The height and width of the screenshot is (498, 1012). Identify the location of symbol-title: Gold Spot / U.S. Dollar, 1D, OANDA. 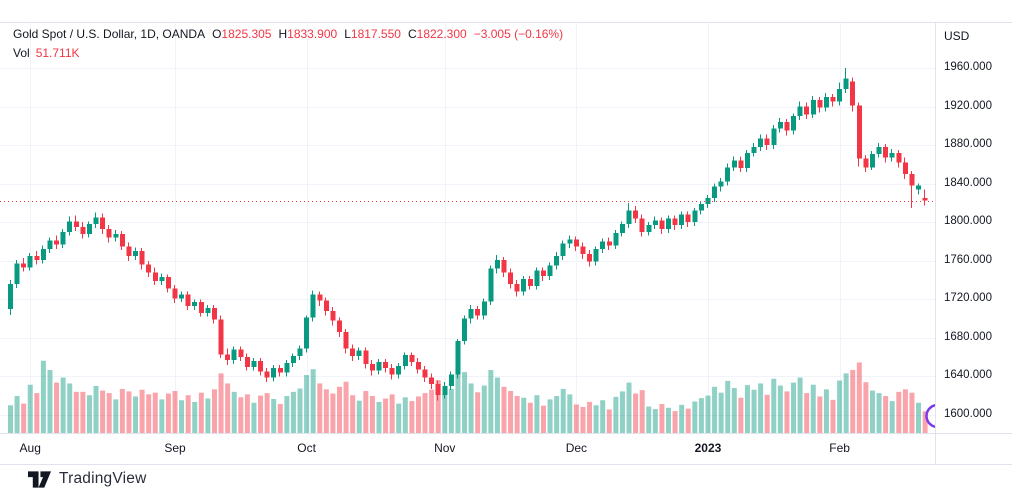
(109, 34).